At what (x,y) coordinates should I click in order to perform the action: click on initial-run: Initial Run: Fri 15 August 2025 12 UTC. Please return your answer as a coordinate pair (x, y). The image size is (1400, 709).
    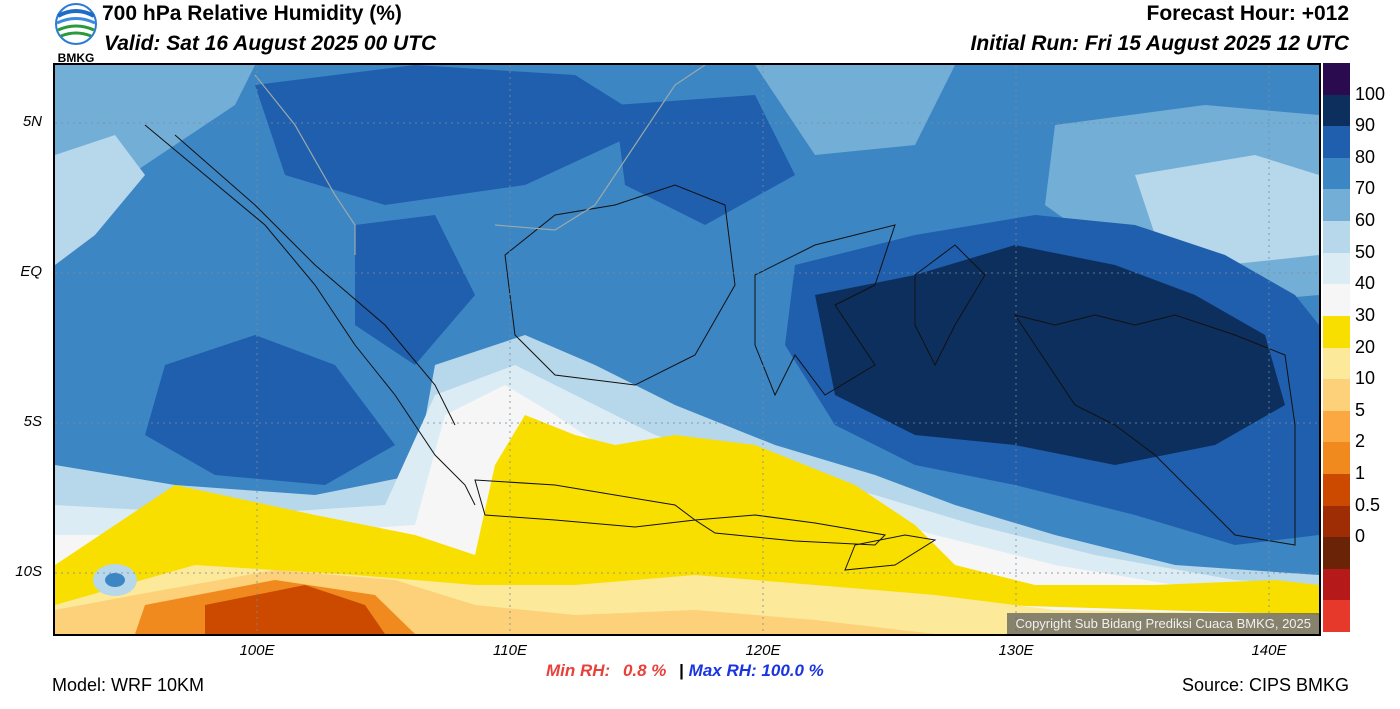
    Looking at the image, I should click on (1159, 43).